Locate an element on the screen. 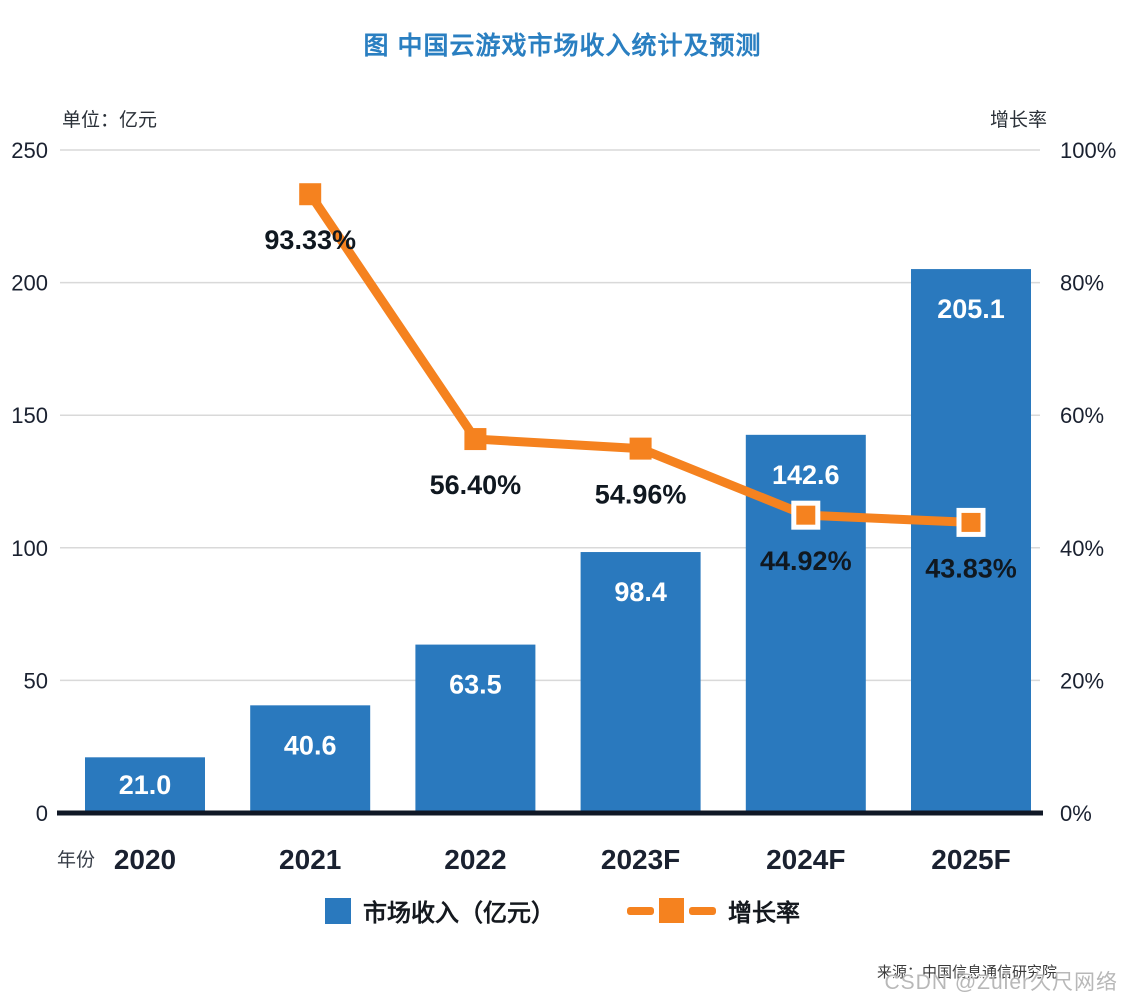 Image resolution: width=1125 pixels, height=997 pixels. right-axis-tick: 100% is located at coordinates (1088, 150).